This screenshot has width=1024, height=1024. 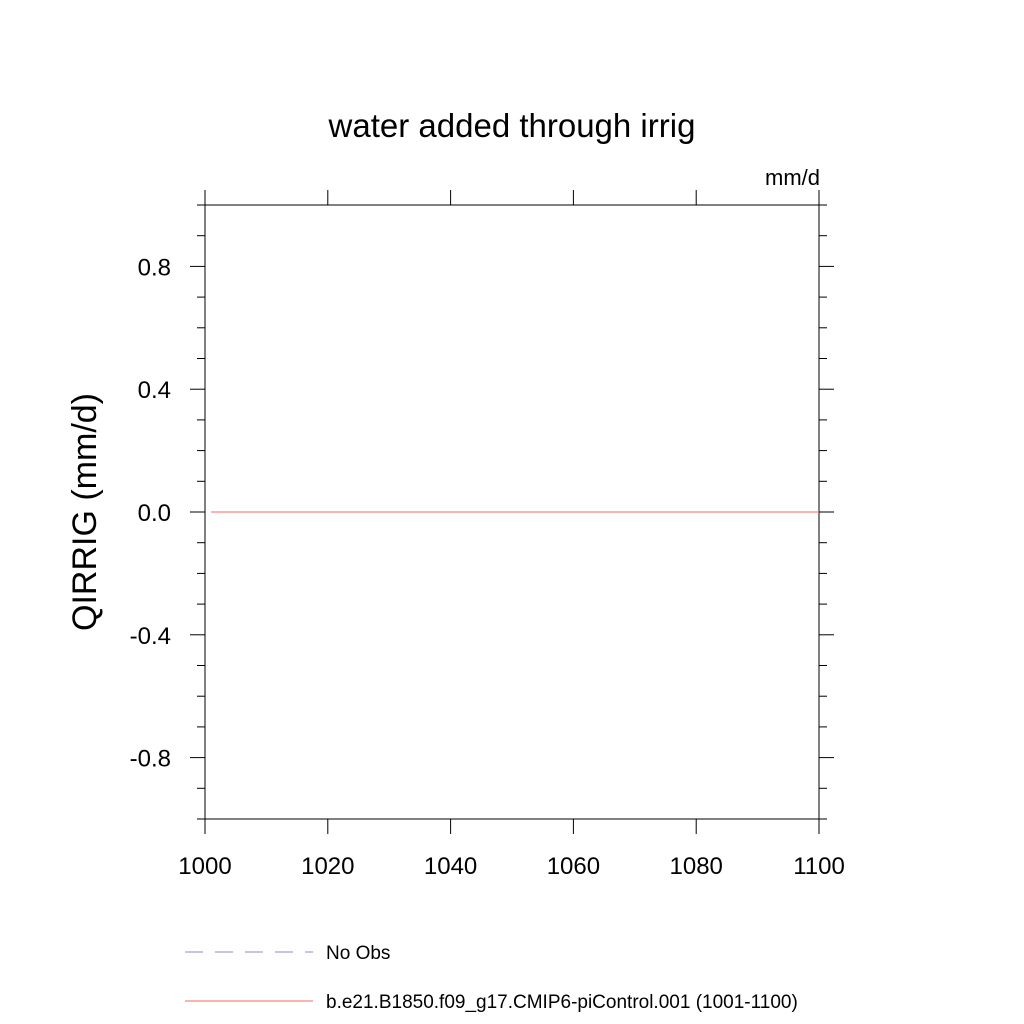 I want to click on x-tick-label: 1080, so click(x=696, y=866).